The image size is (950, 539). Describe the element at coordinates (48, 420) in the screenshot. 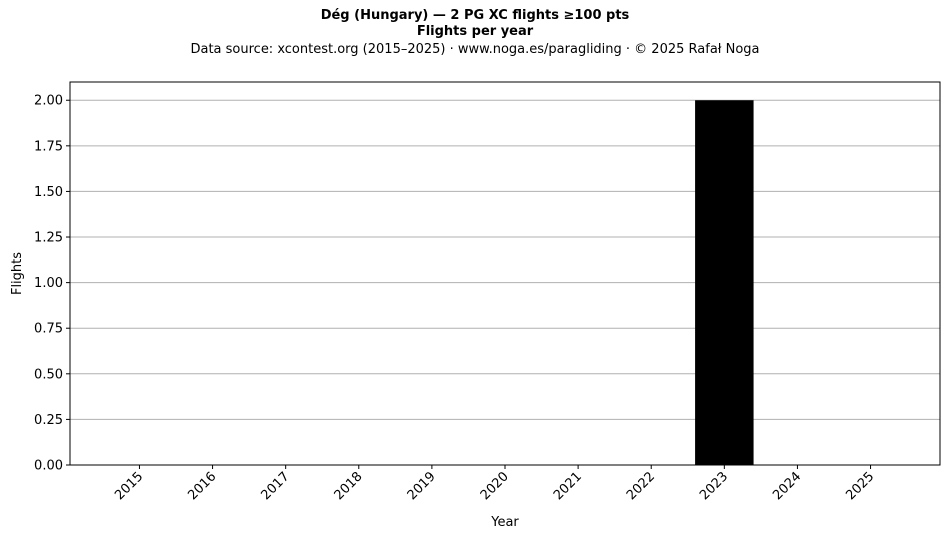

I see `y-tick-label: 0.25` at that location.